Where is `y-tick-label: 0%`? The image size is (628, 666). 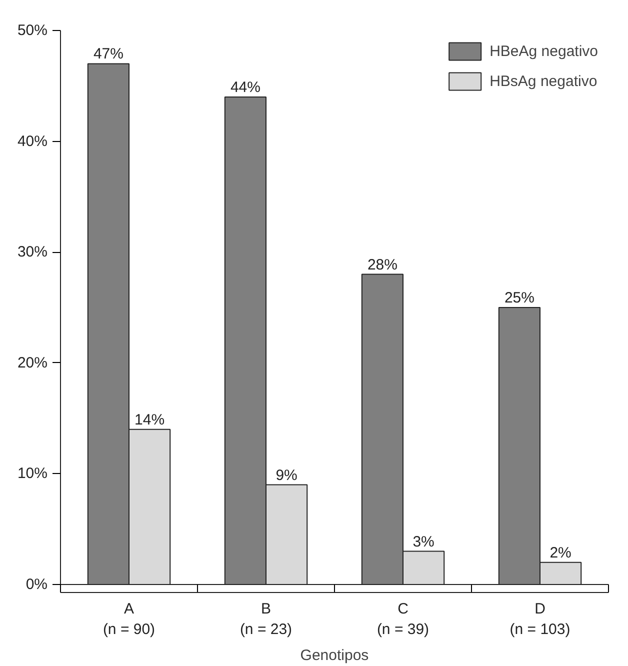
y-tick-label: 0% is located at coordinates (37, 584).